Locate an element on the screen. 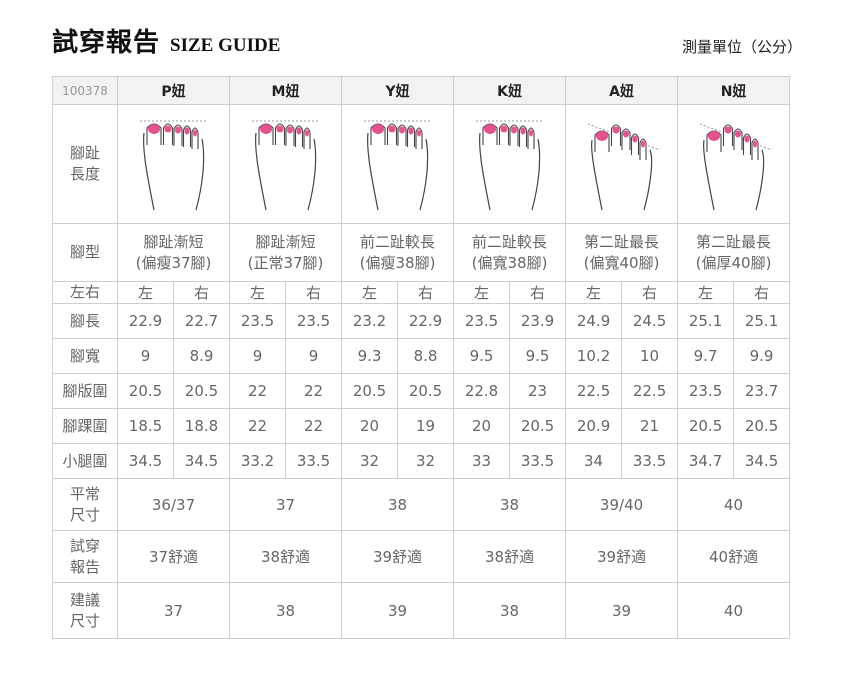 The width and height of the screenshot is (850, 693). width-left-cell: 9.3 is located at coordinates (370, 356).